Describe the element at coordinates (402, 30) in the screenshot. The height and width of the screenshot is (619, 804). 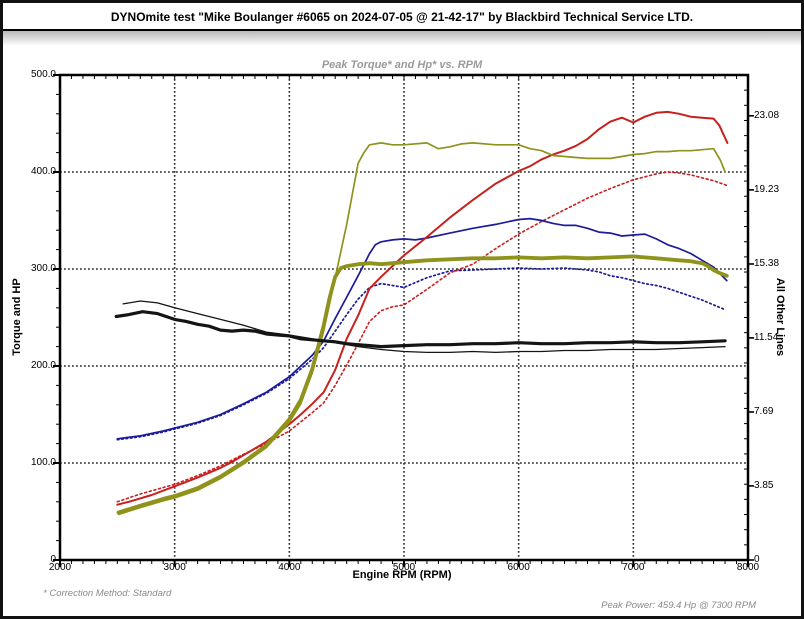
I see `header-rule` at that location.